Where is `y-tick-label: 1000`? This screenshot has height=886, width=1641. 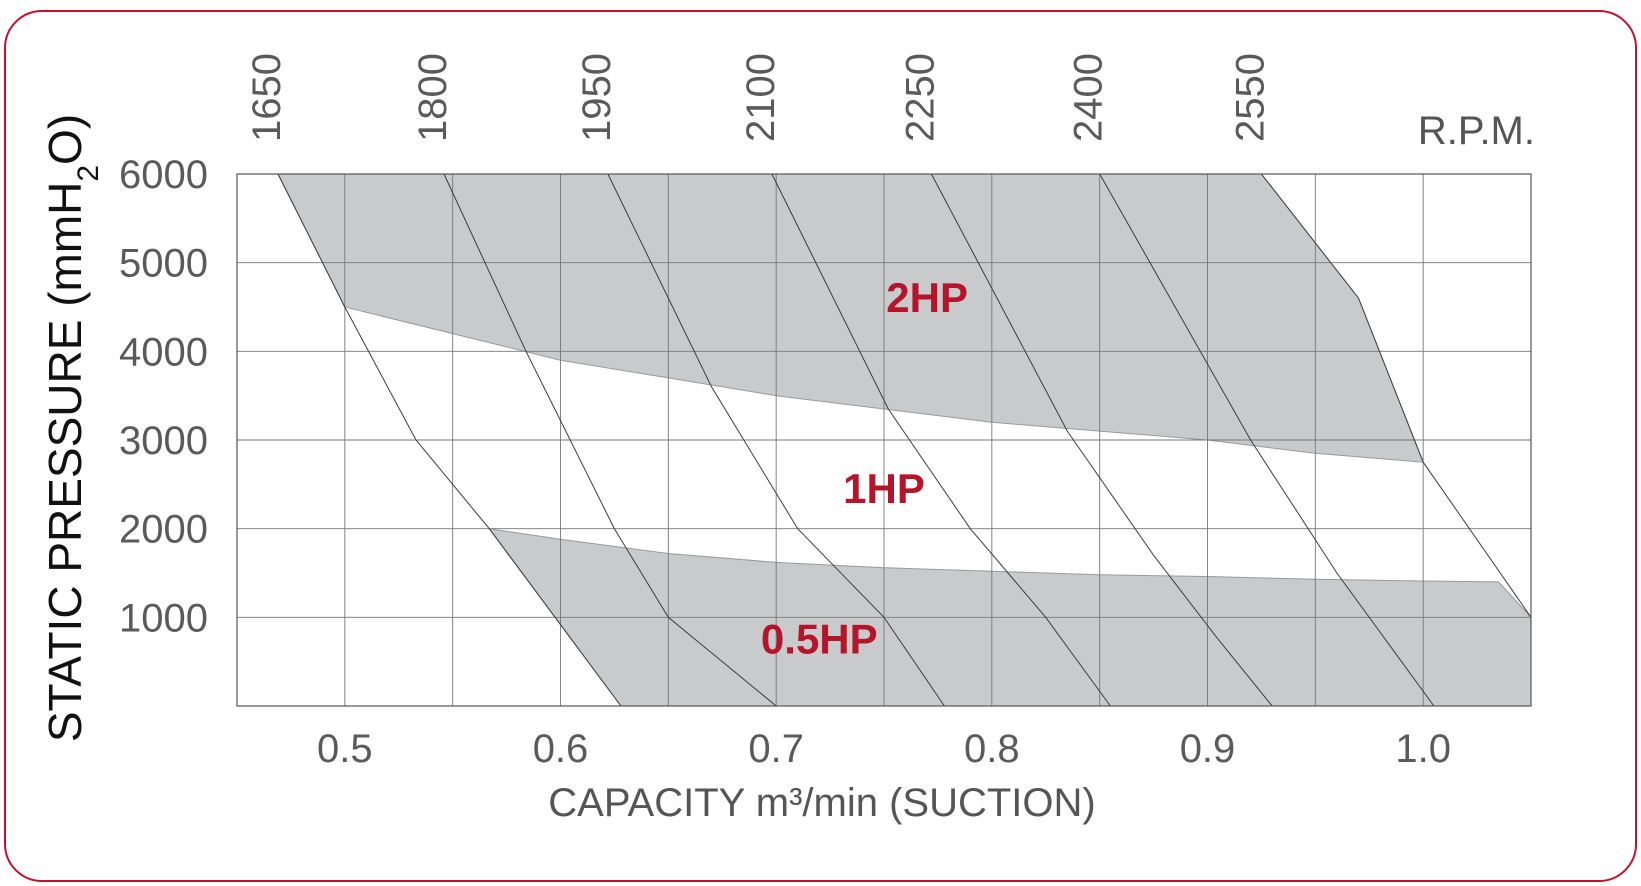
y-tick-label: 1000 is located at coordinates (163, 618).